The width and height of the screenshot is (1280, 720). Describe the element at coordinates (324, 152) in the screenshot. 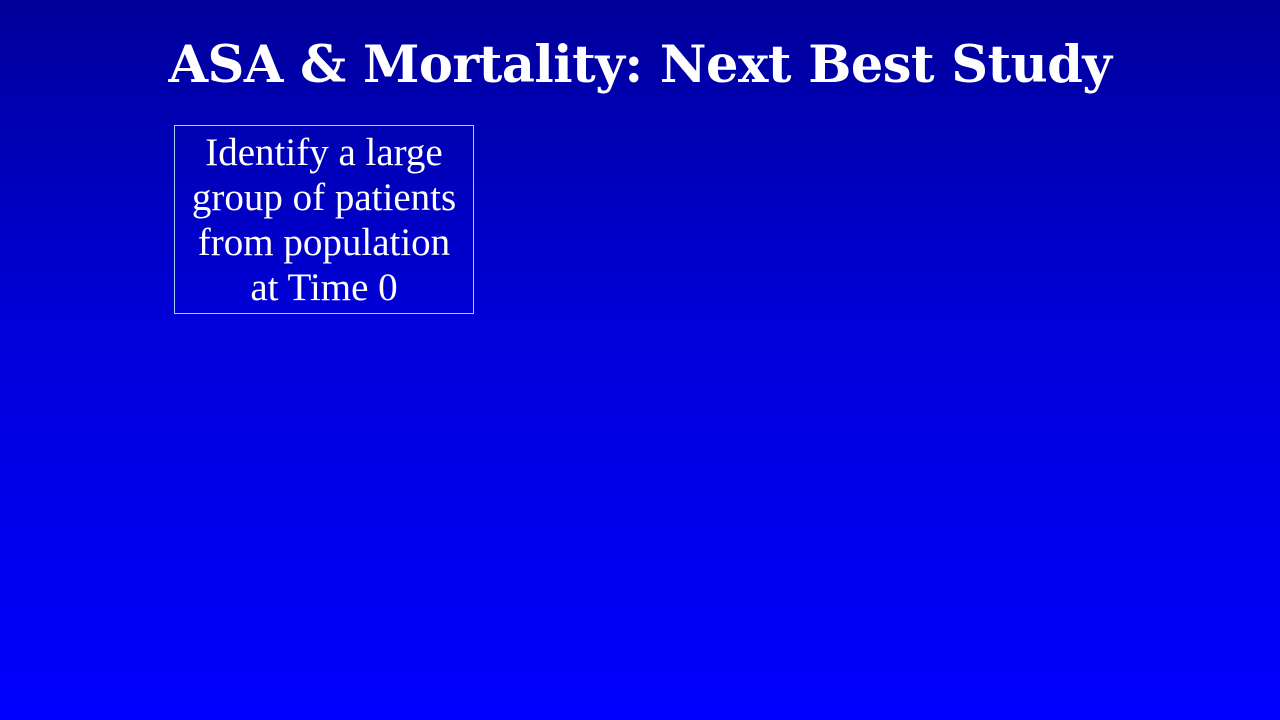

I see `step-box-line: Identify a large` at that location.